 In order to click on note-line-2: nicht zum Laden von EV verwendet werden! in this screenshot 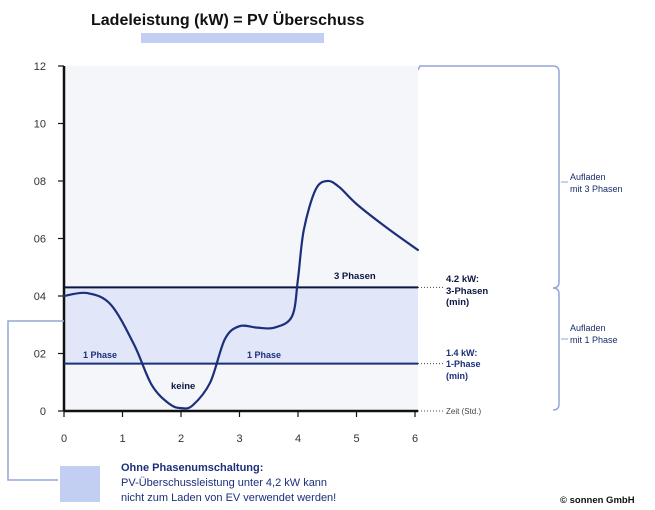, I will do `click(228, 498)`.